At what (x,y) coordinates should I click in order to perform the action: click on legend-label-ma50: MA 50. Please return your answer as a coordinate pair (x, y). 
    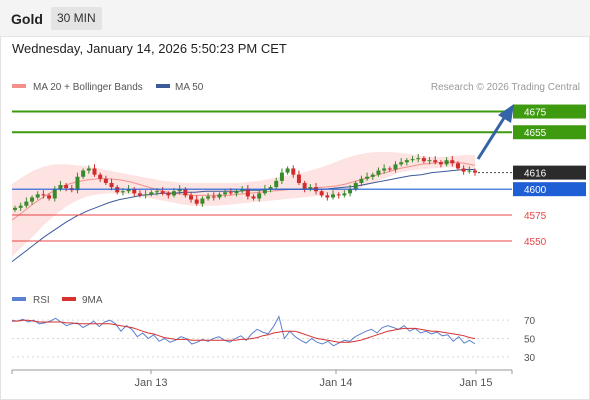
    Looking at the image, I should click on (189, 87).